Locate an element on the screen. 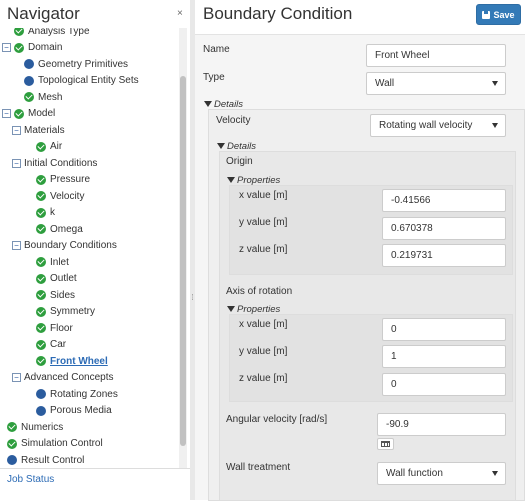 The image size is (530, 501). name-label: Name is located at coordinates (216, 49).